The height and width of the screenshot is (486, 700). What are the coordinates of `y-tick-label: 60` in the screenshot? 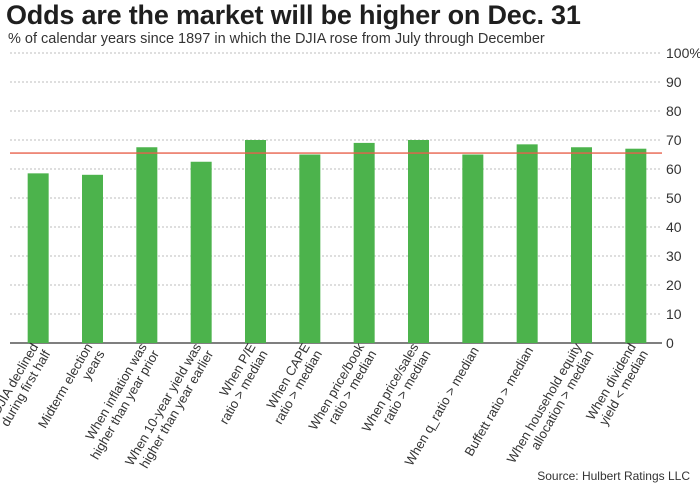 It's located at (674, 169).